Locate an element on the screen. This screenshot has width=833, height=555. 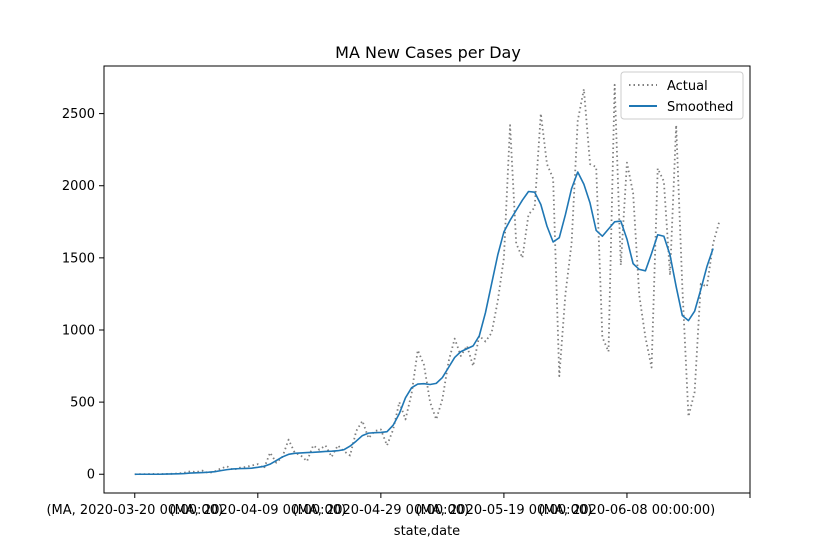
legend-smoothed-label: Smoothed is located at coordinates (700, 107).